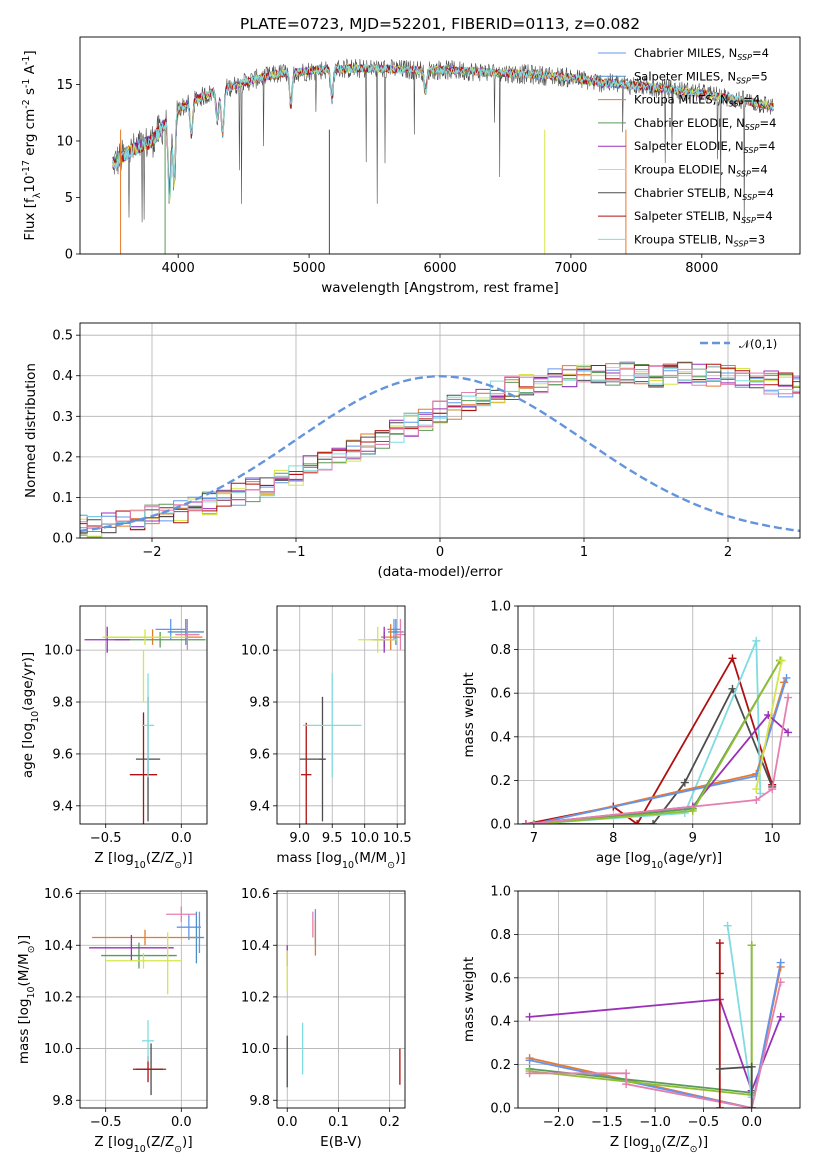 This screenshot has height=1170, width=819. Describe the element at coordinates (62, 806) in the screenshot. I see `y-tick-label: 9.4` at that location.